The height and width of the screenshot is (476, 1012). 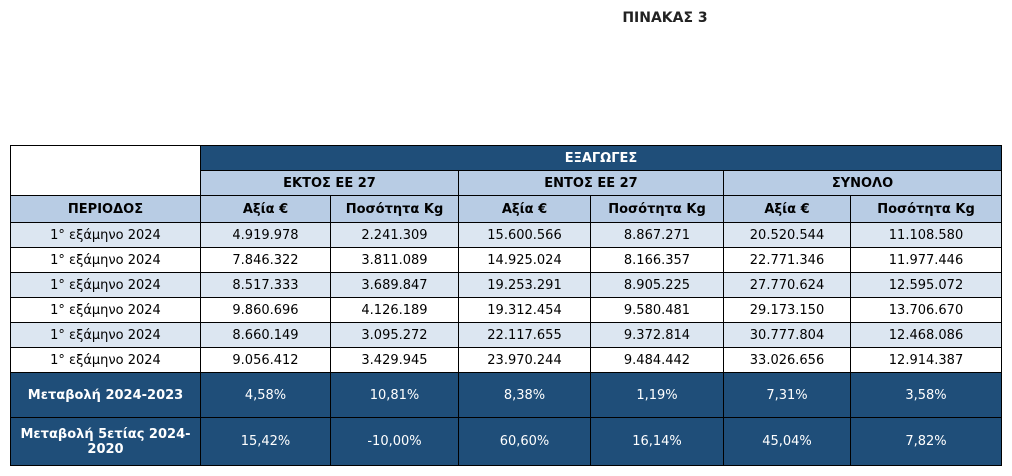 What do you see at coordinates (657, 335) in the screenshot?
I see `value-cell: 9.372.814` at bounding box center [657, 335].